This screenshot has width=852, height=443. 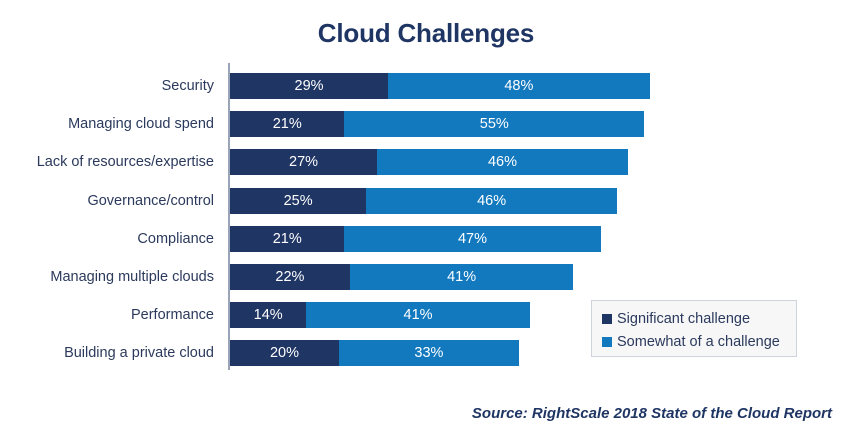 I want to click on bar-segment-significant: 20%, so click(x=284, y=353).